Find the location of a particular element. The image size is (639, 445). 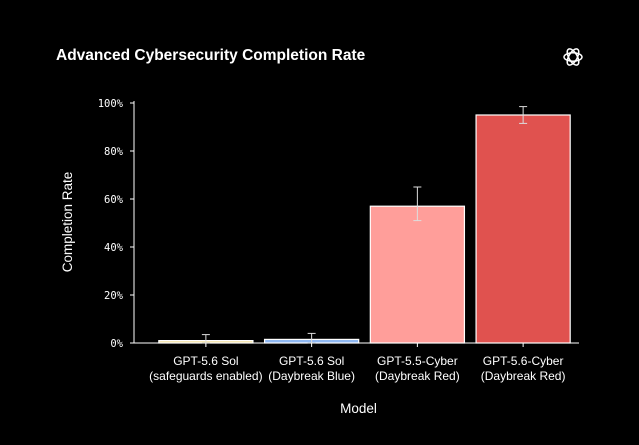

x-tick-label: (Daybreak Blue) is located at coordinates (311, 376).